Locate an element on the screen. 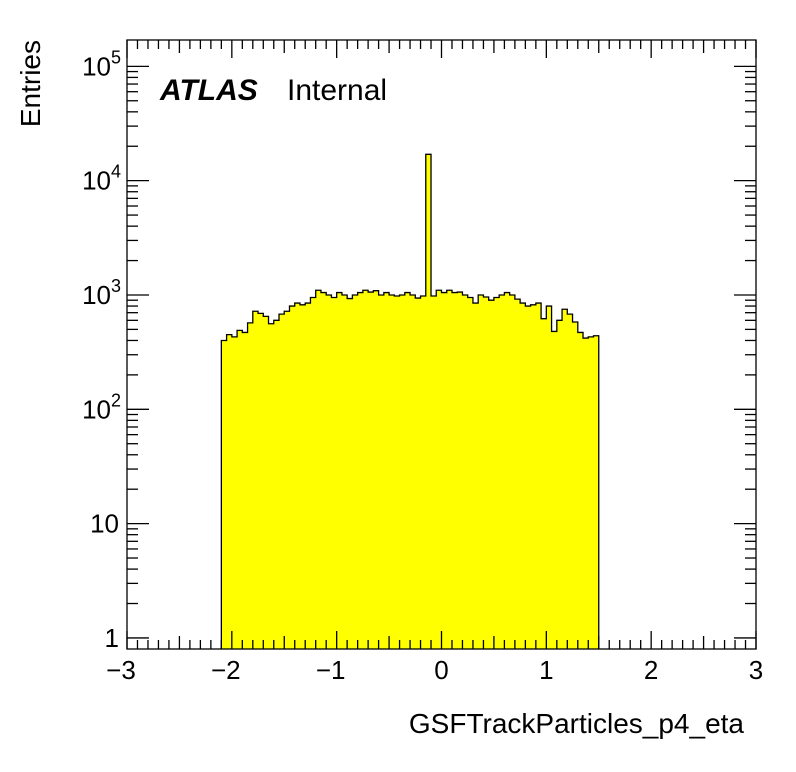  y-tick-label: 10² is located at coordinates (101, 407).